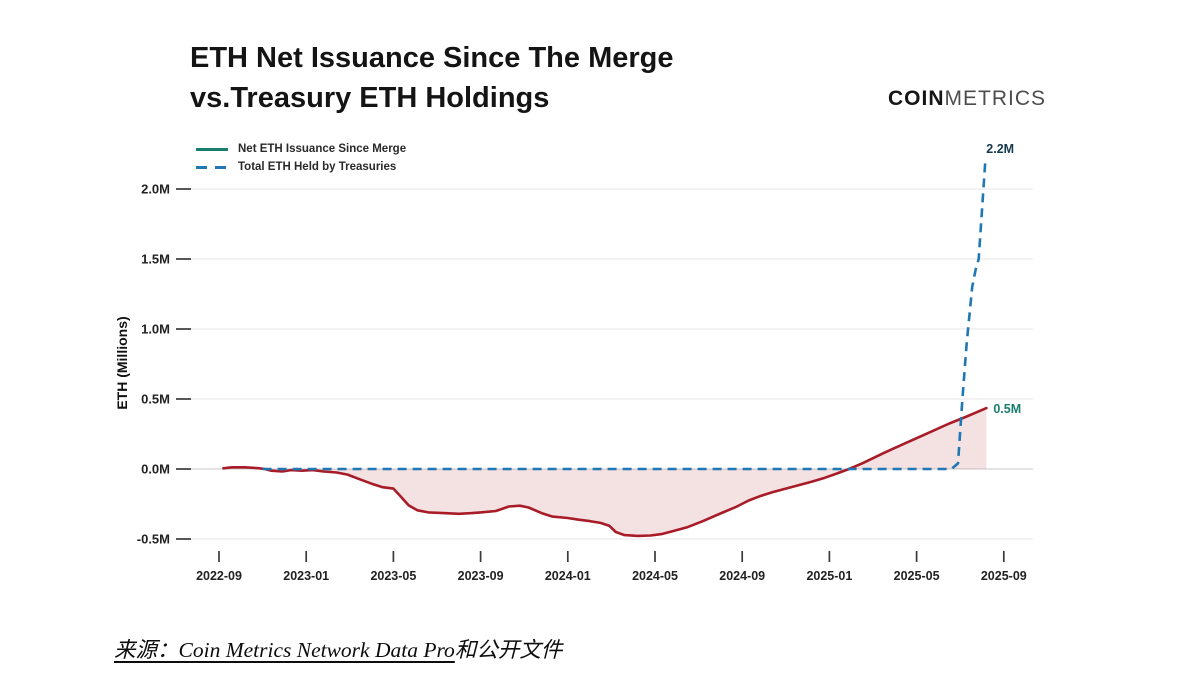 Image resolution: width=1200 pixels, height=694 pixels. I want to click on page-title-line1: ETH Net Issuance Since The Merge, so click(432, 58).